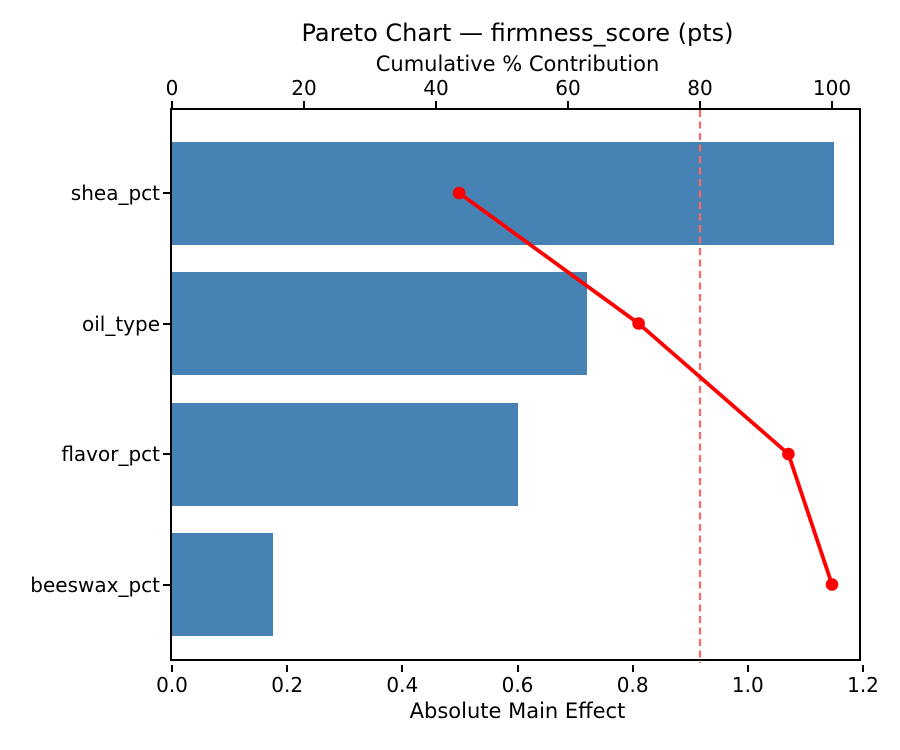  I want to click on bottom-axis-tick-label: 0.0, so click(172, 685).